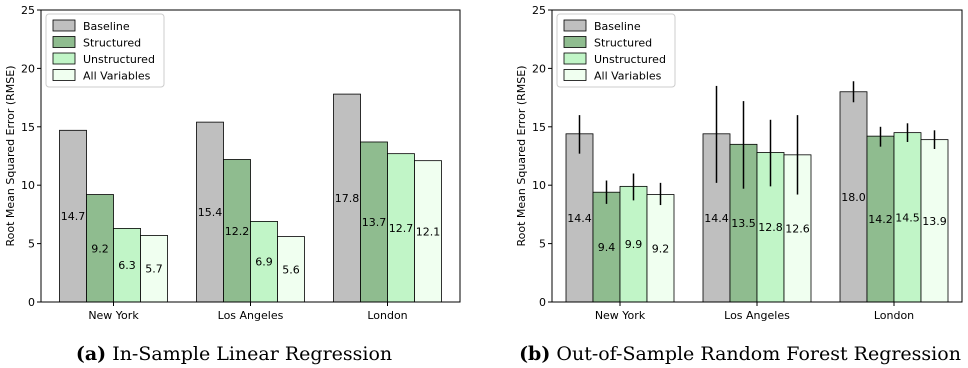 The height and width of the screenshot is (368, 968). I want to click on data-label: 14.7, so click(73, 216).